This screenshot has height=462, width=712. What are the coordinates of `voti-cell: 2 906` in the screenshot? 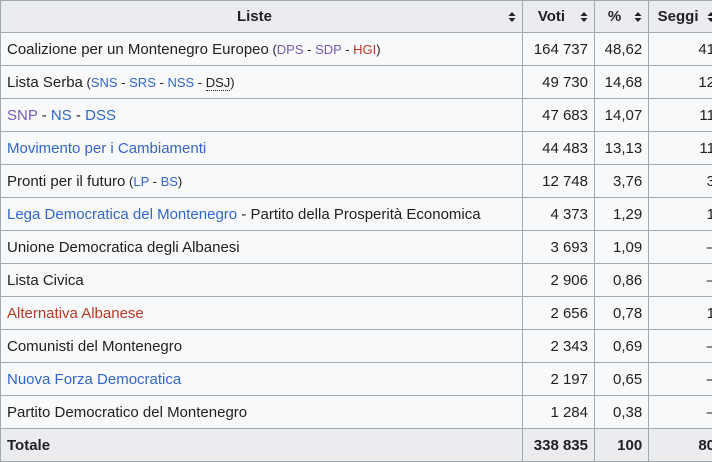 It's located at (558, 280).